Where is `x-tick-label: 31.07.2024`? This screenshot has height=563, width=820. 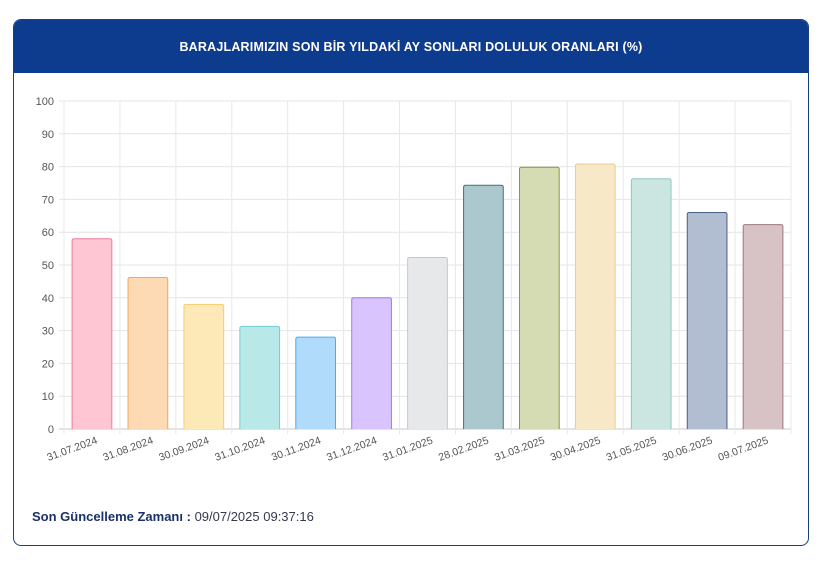 x-tick-label: 31.07.2024 is located at coordinates (72, 448).